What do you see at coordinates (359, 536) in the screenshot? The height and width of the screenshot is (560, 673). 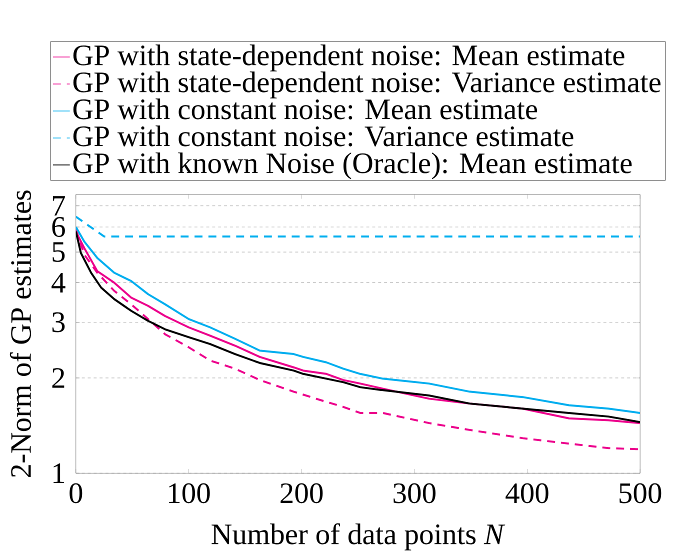 I see `x-axis-title: Number of data points N` at bounding box center [359, 536].